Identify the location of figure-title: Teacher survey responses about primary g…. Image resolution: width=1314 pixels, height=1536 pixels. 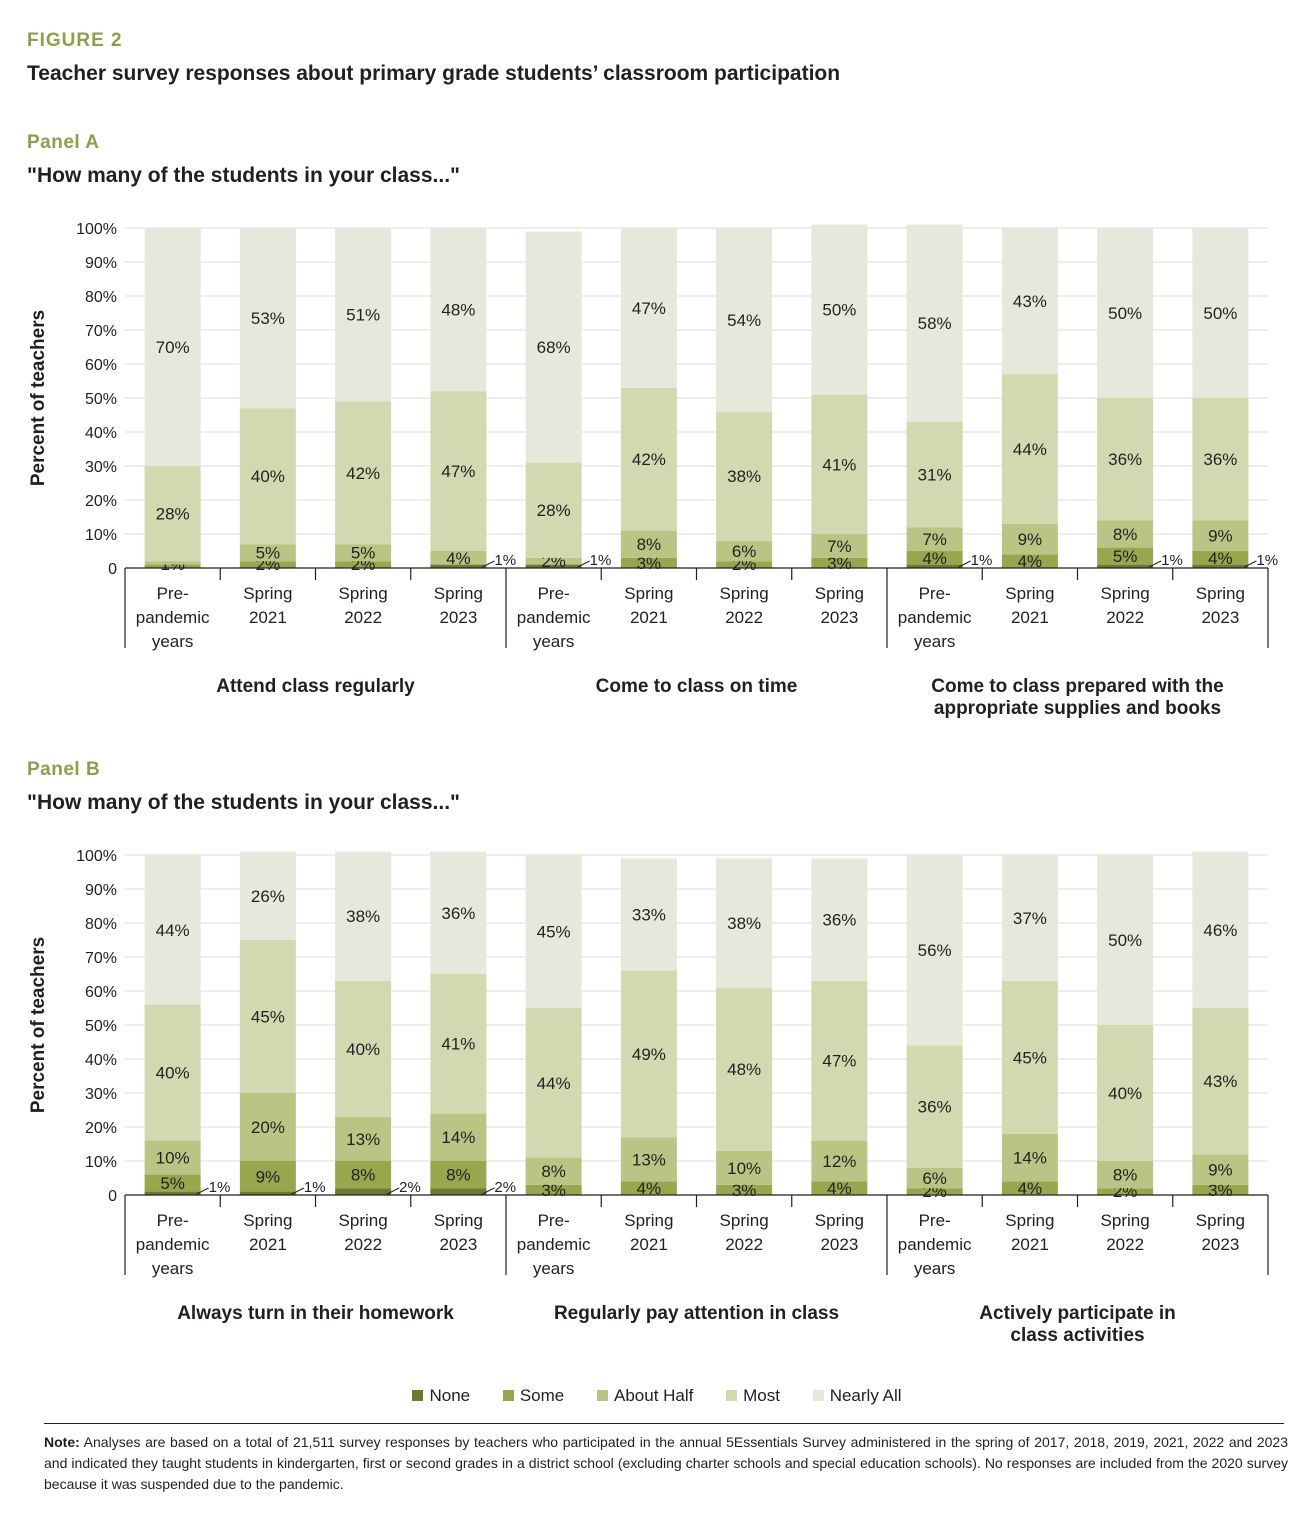
(434, 73).